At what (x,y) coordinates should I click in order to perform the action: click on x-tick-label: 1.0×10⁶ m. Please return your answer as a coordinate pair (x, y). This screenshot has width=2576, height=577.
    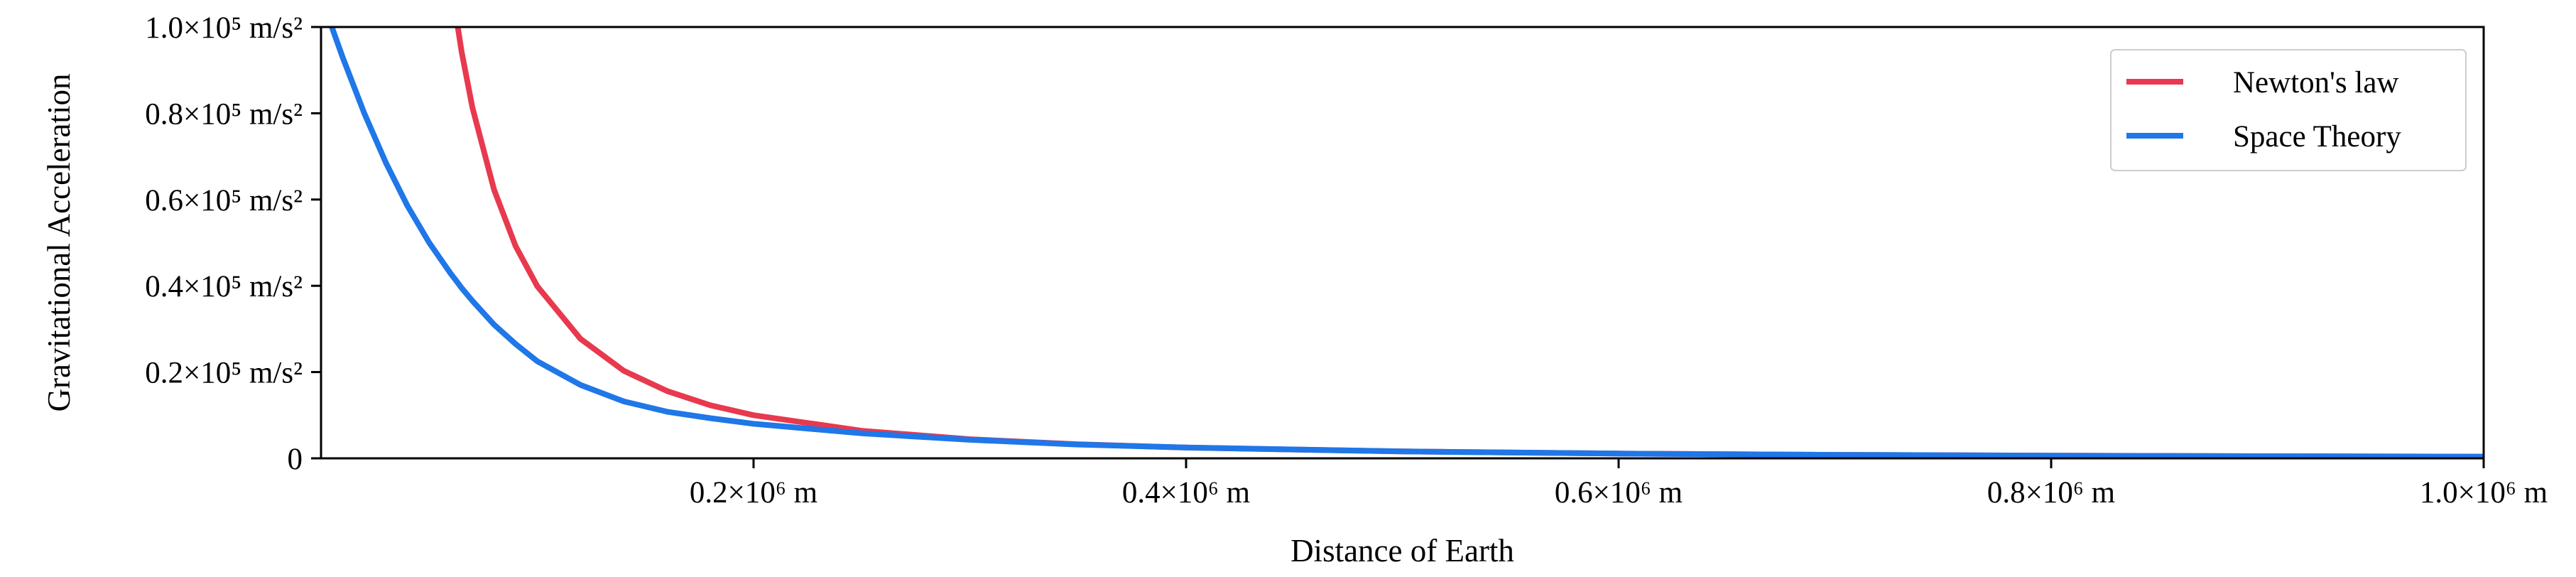
    Looking at the image, I should click on (2484, 492).